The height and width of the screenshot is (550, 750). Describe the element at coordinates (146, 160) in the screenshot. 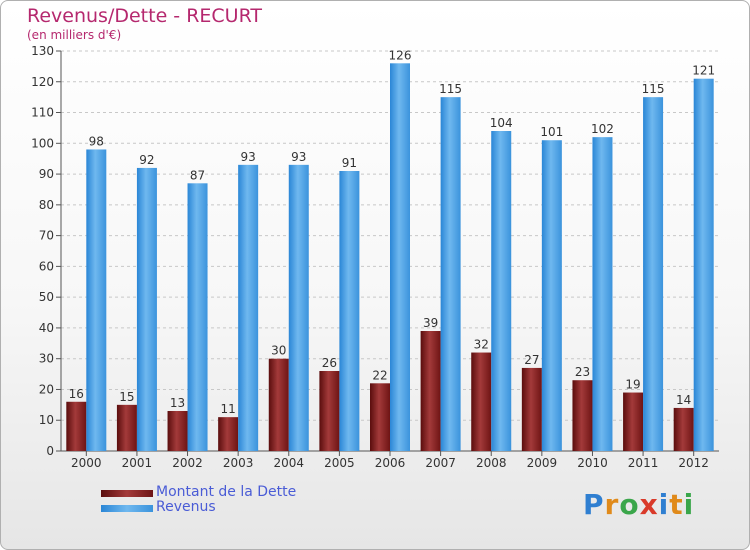

I see `data-label-revenus: 92` at that location.